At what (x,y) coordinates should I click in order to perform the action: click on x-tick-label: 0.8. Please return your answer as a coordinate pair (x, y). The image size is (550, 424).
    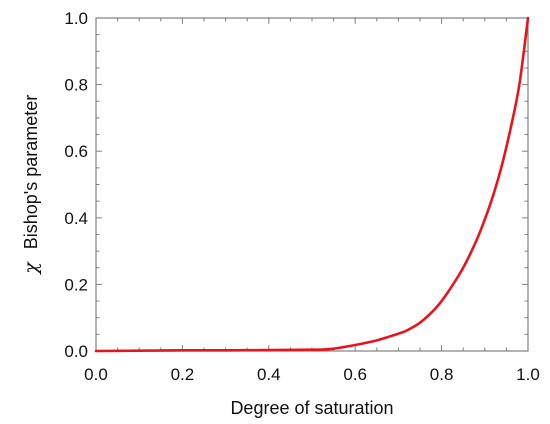
    Looking at the image, I should click on (442, 374).